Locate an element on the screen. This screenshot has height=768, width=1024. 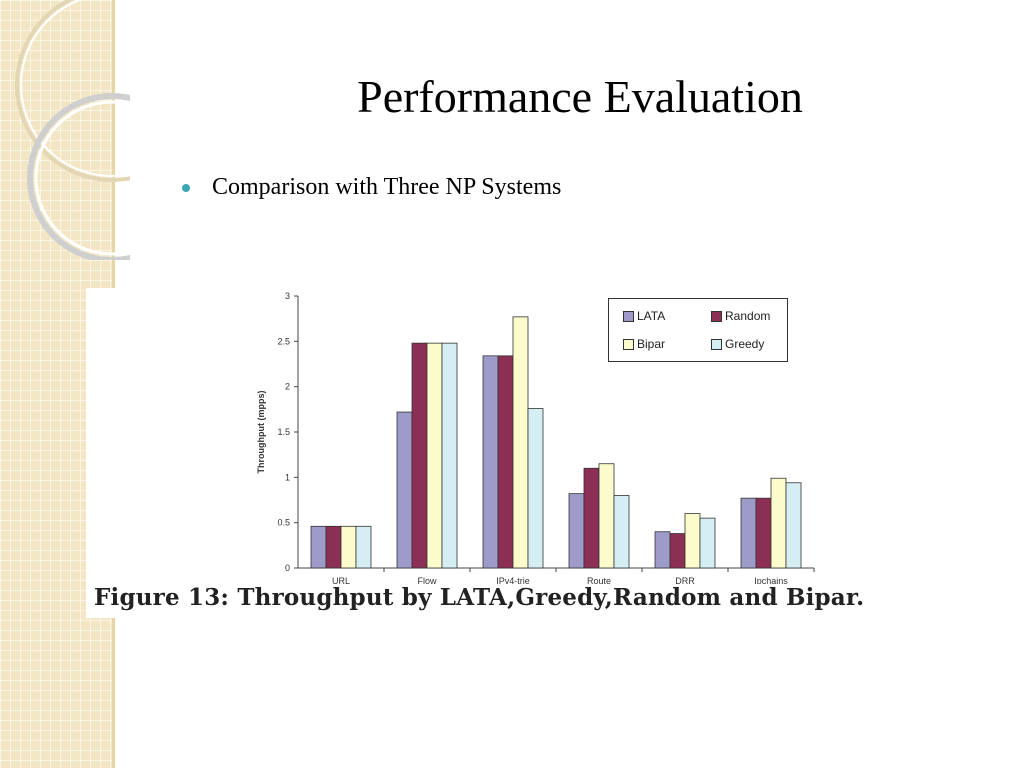
bar-bipar-route is located at coordinates (606, 516).